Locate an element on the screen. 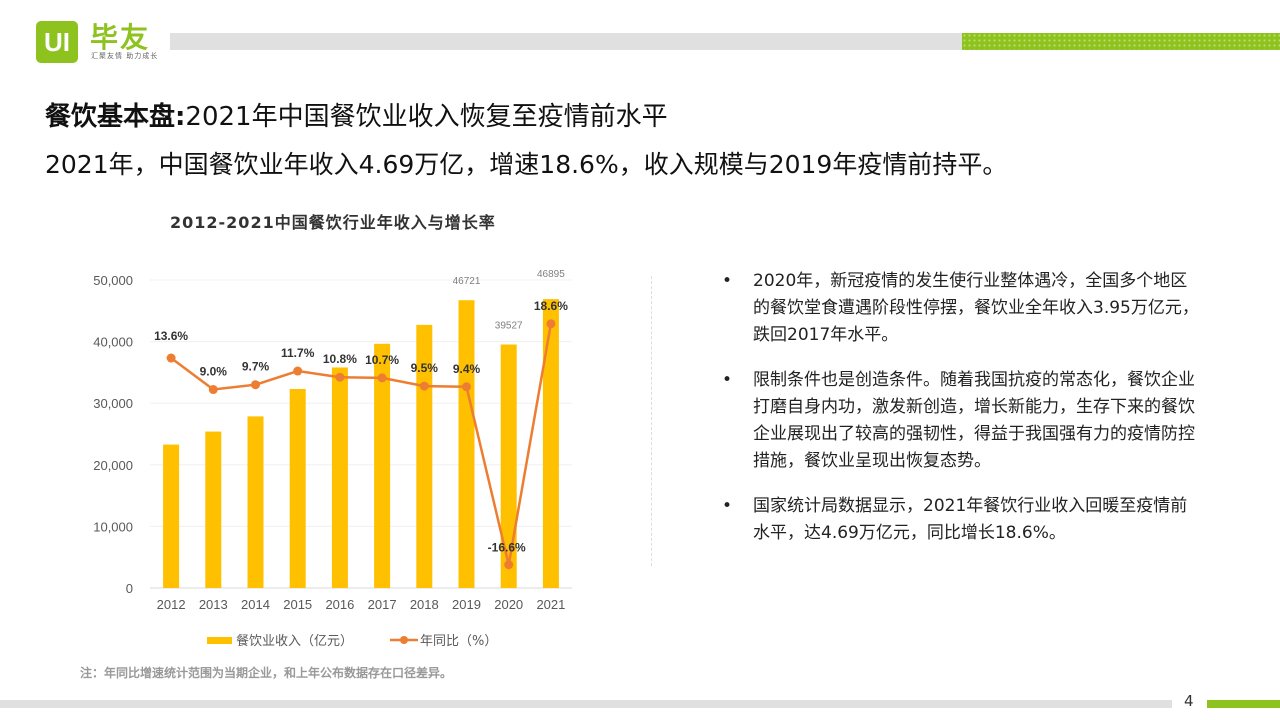 Image resolution: width=1280 pixels, height=720 pixels. line-label: 9.5% is located at coordinates (425, 368).